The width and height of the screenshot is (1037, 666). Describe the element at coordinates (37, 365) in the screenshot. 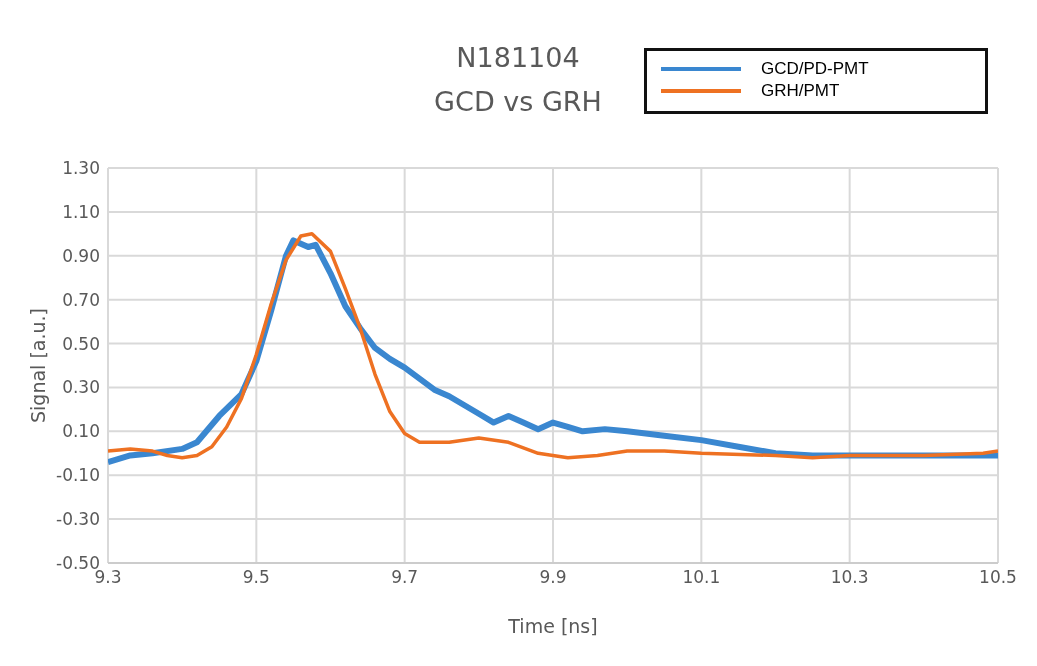

I see `y-axis-title: Signal [a.u.]` at that location.